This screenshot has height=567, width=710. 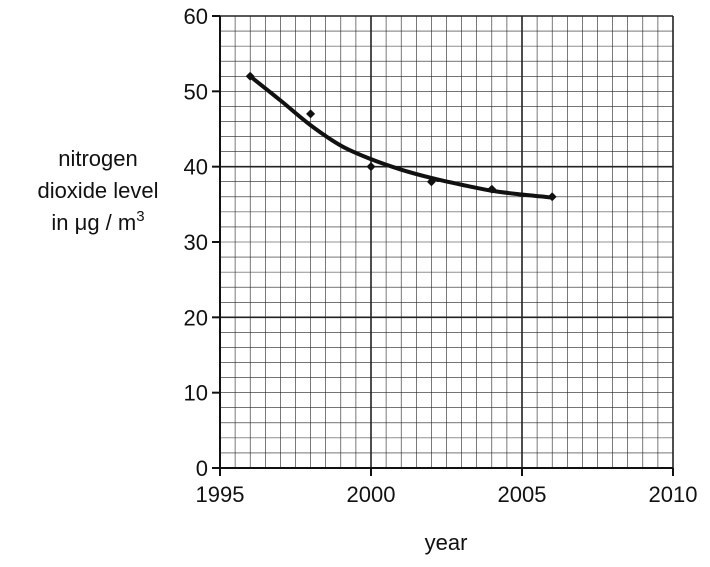 What do you see at coordinates (220, 494) in the screenshot?
I see `x-tick-label: 1995` at bounding box center [220, 494].